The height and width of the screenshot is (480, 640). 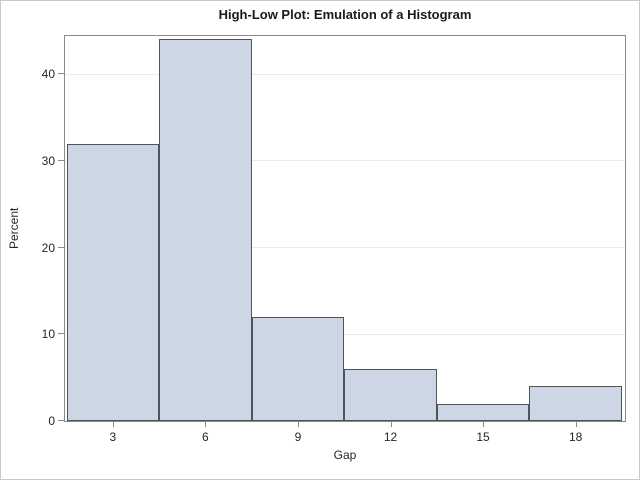 I want to click on y-tick-label: 0, so click(x=51, y=421).